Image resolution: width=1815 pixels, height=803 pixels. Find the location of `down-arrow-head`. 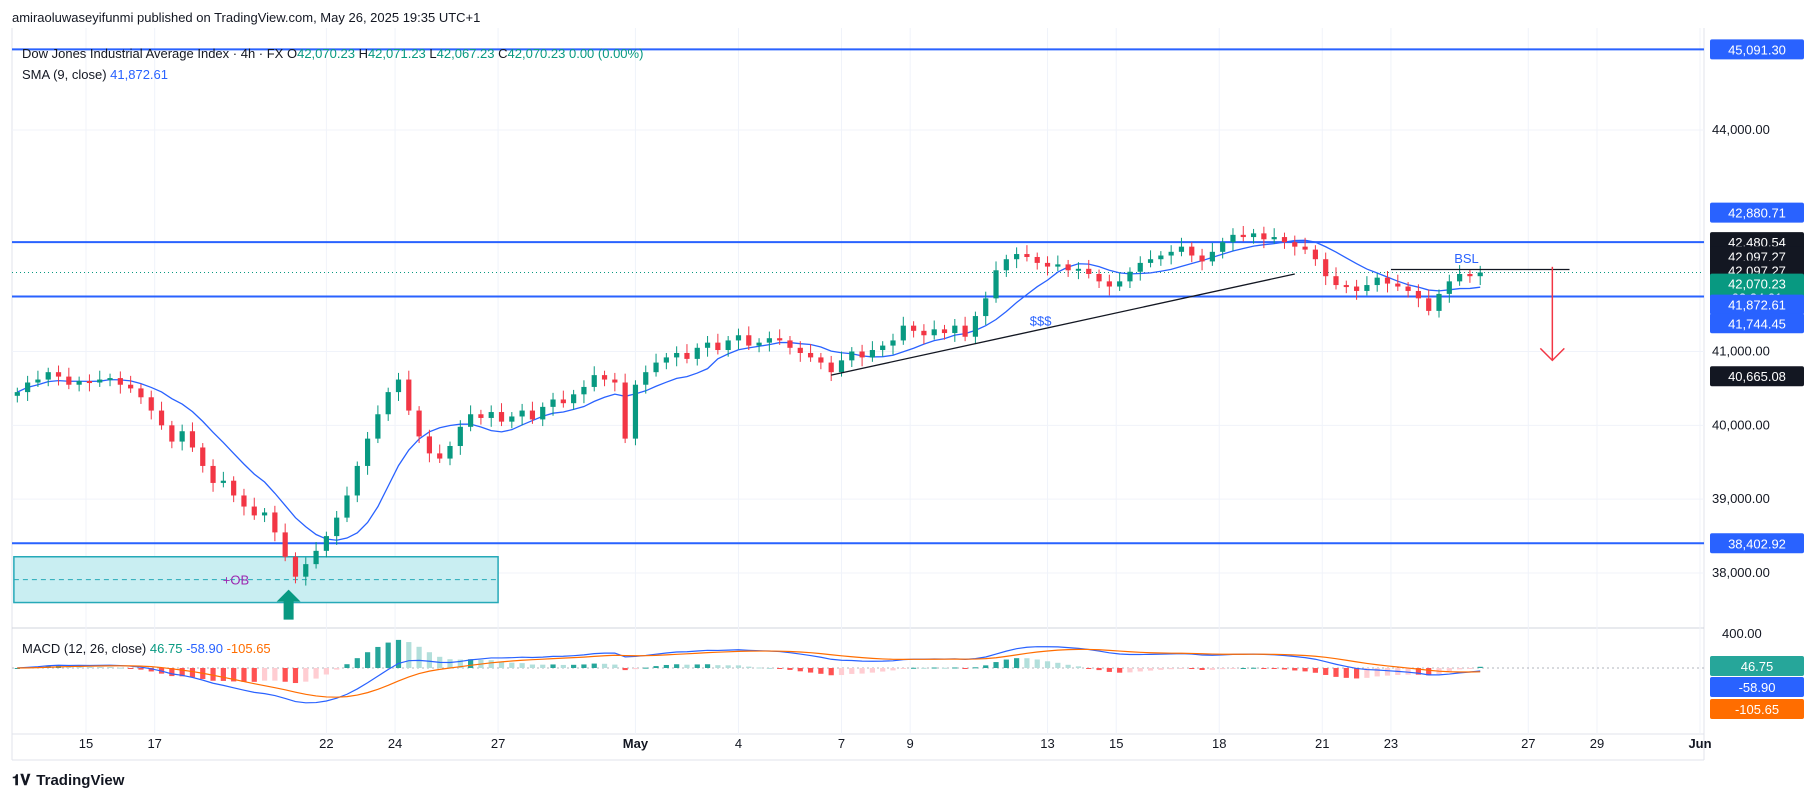

down-arrow-head is located at coordinates (1552, 354).